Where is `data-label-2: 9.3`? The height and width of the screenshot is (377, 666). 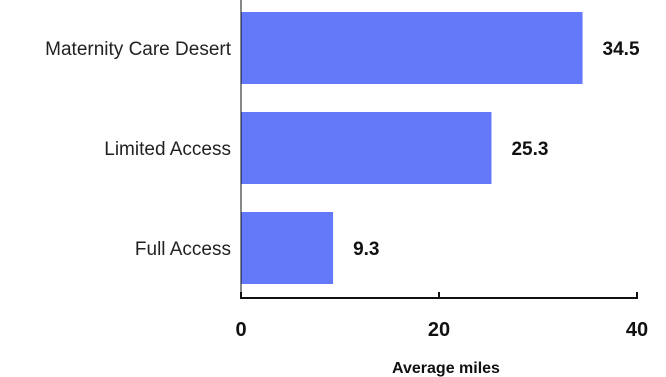 data-label-2: 9.3 is located at coordinates (366, 249).